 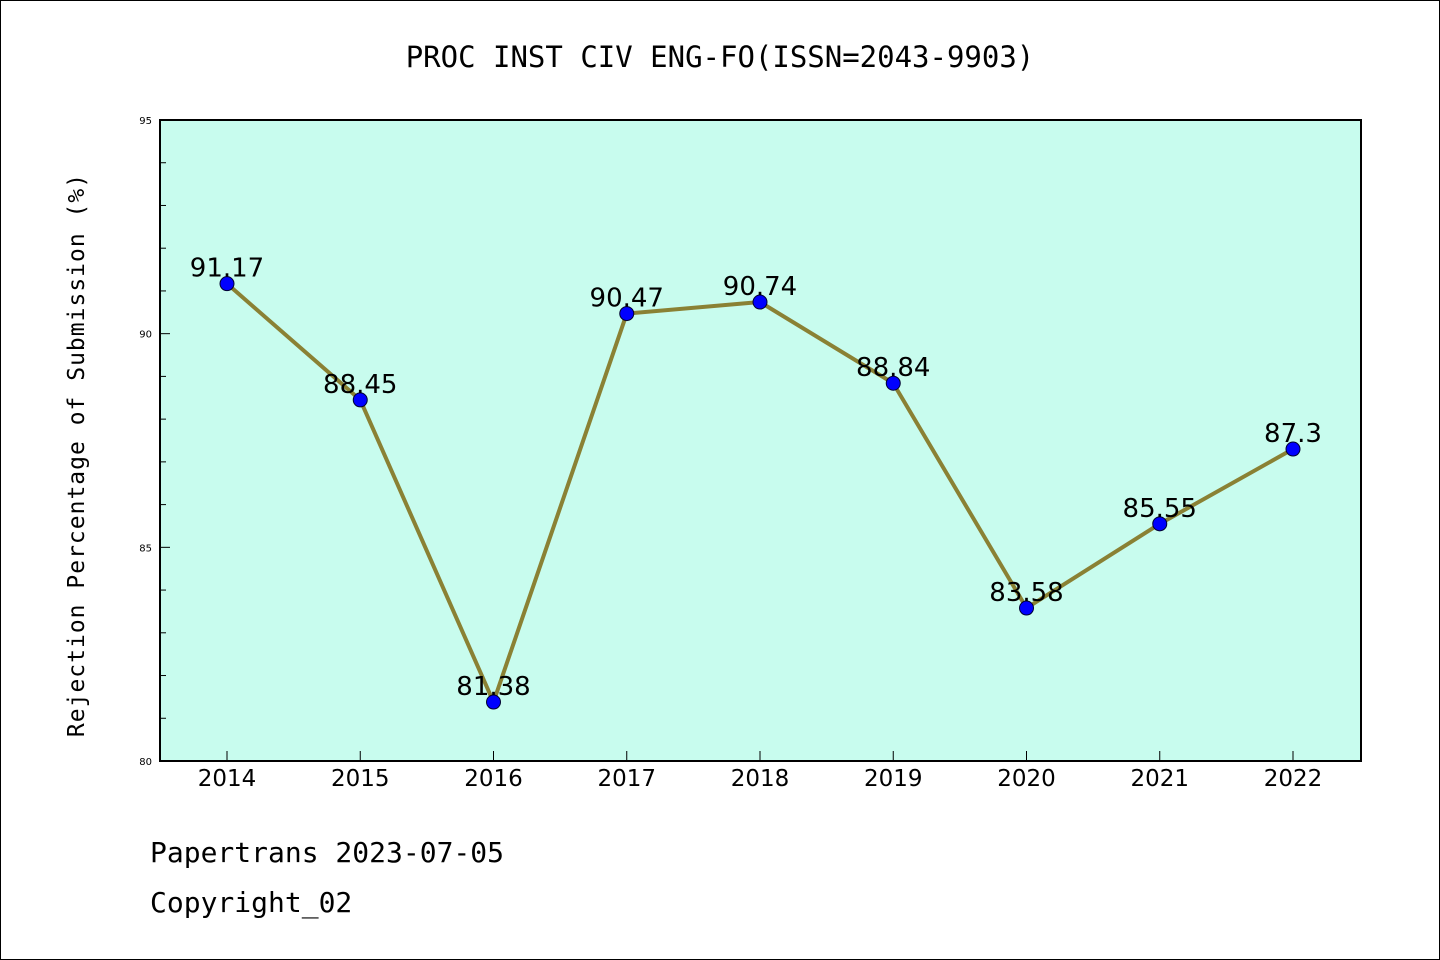 I want to click on x-tick-label: 2017, so click(x=626, y=779).